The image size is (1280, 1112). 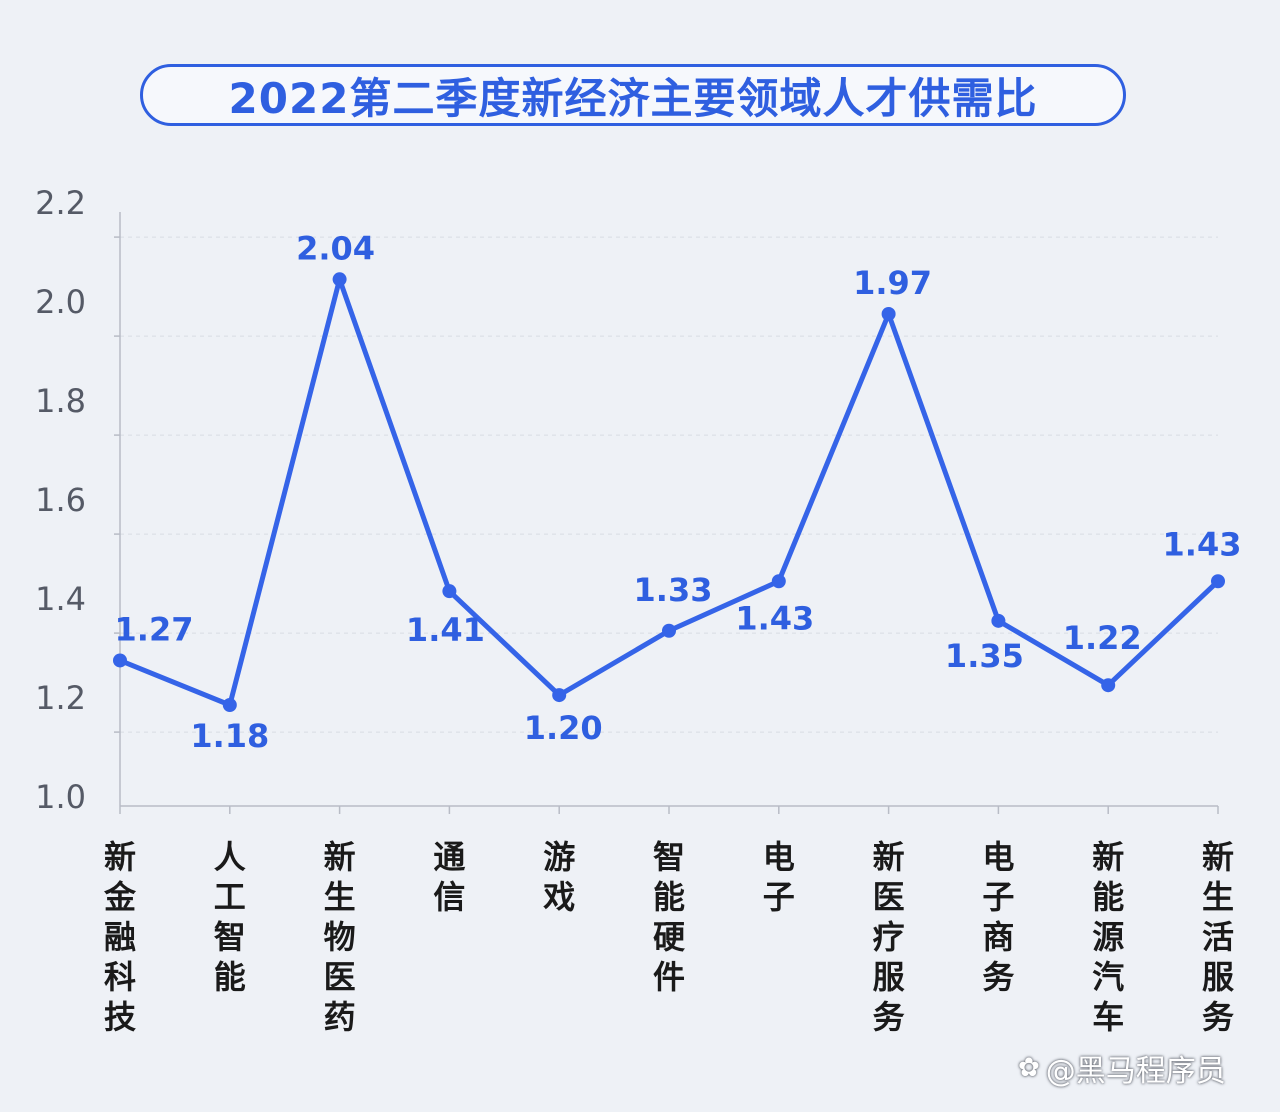 I want to click on data-label: 1.33, so click(x=673, y=590).